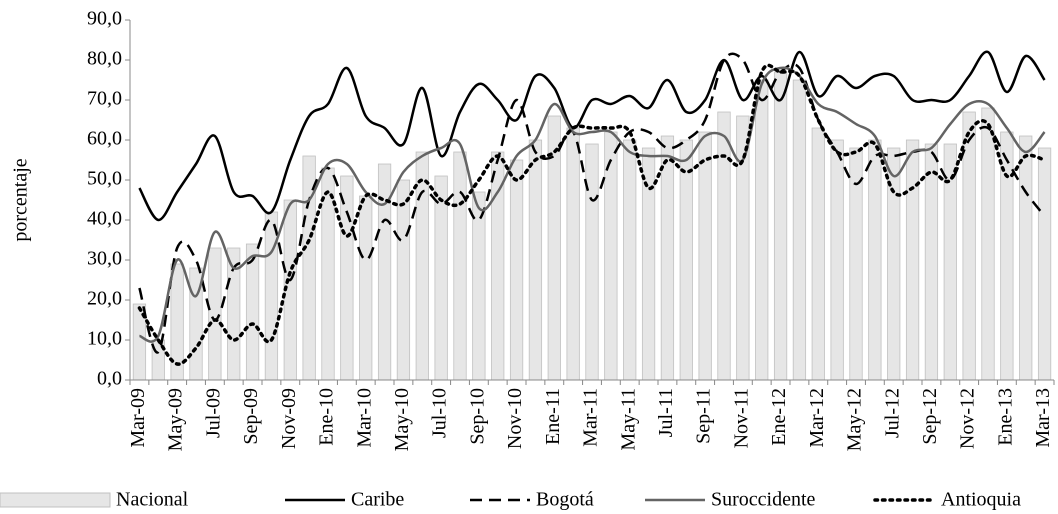 The width and height of the screenshot is (1058, 514). I want to click on y-axis-label: porcentaje, so click(21, 199).